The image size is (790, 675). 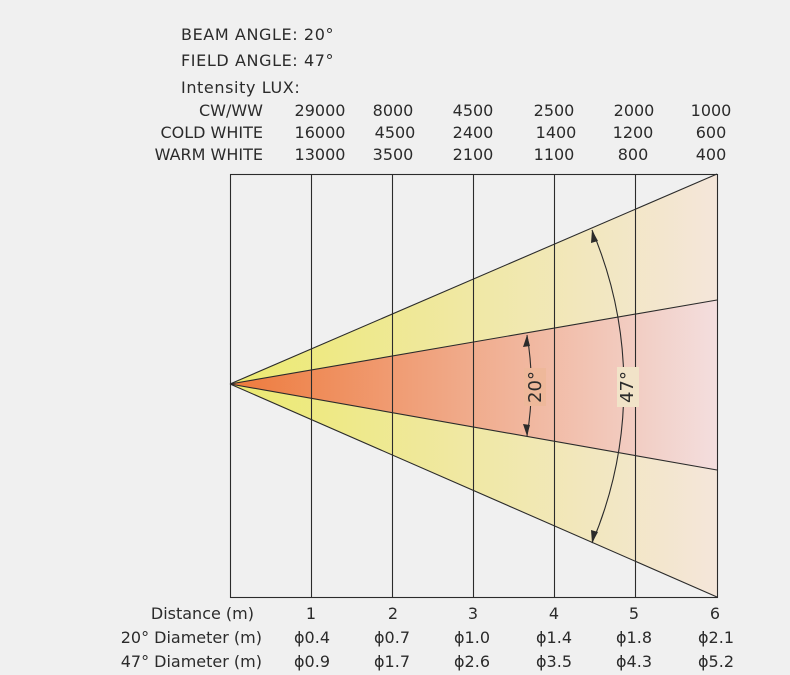 What do you see at coordinates (392, 637) in the screenshot?
I see `diameter-value: ϕ0.7` at bounding box center [392, 637].